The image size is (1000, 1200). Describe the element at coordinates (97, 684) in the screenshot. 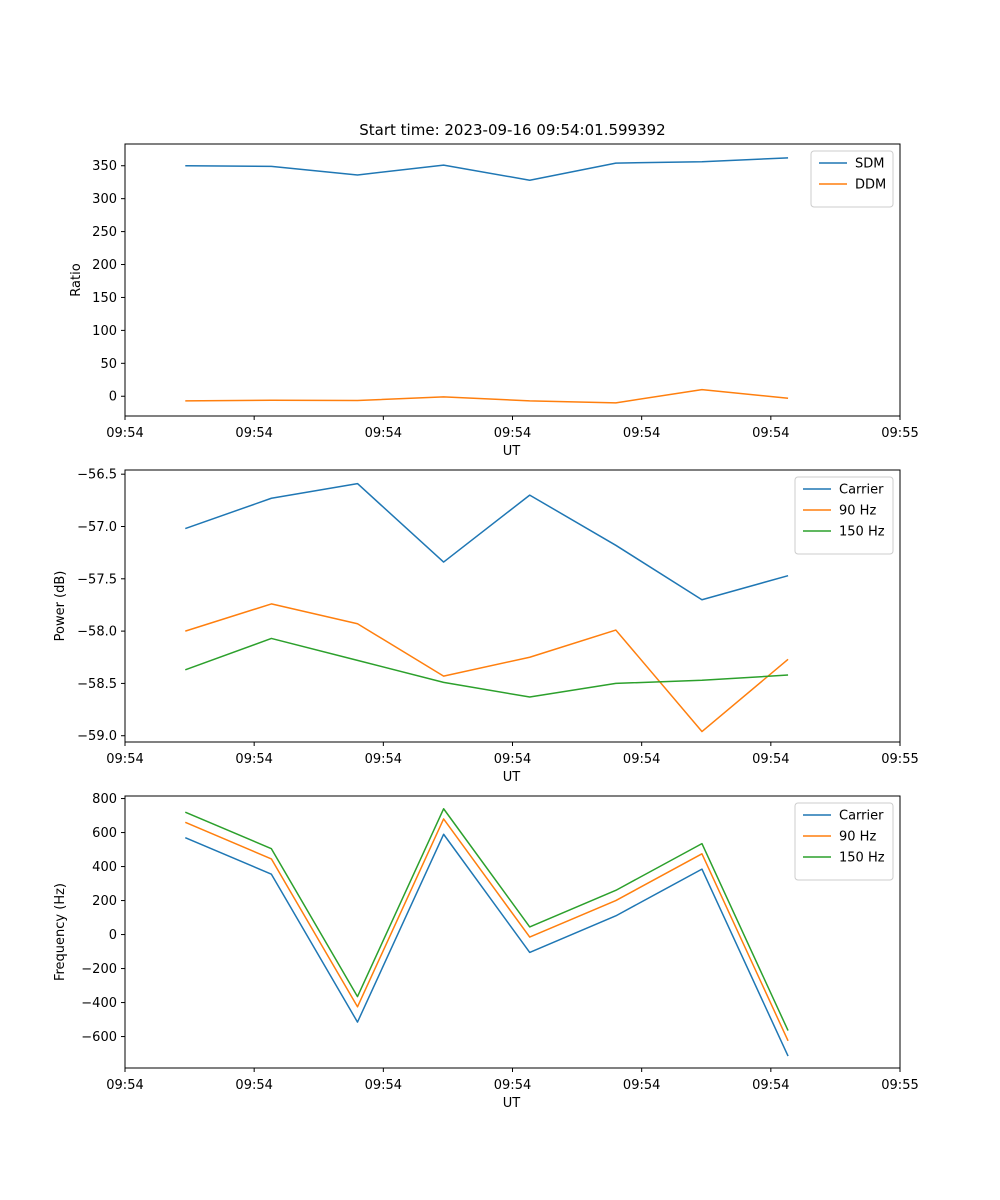

I see `y-tick-label: −58.5` at that location.